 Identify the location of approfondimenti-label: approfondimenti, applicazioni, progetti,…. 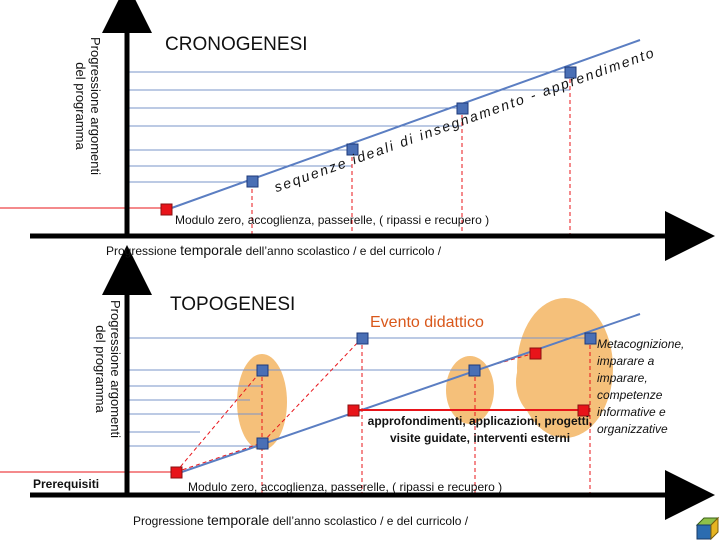
(480, 429).